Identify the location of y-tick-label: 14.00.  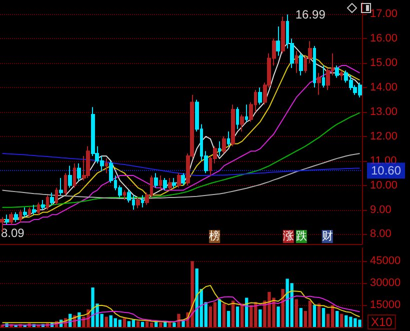
(384, 88).